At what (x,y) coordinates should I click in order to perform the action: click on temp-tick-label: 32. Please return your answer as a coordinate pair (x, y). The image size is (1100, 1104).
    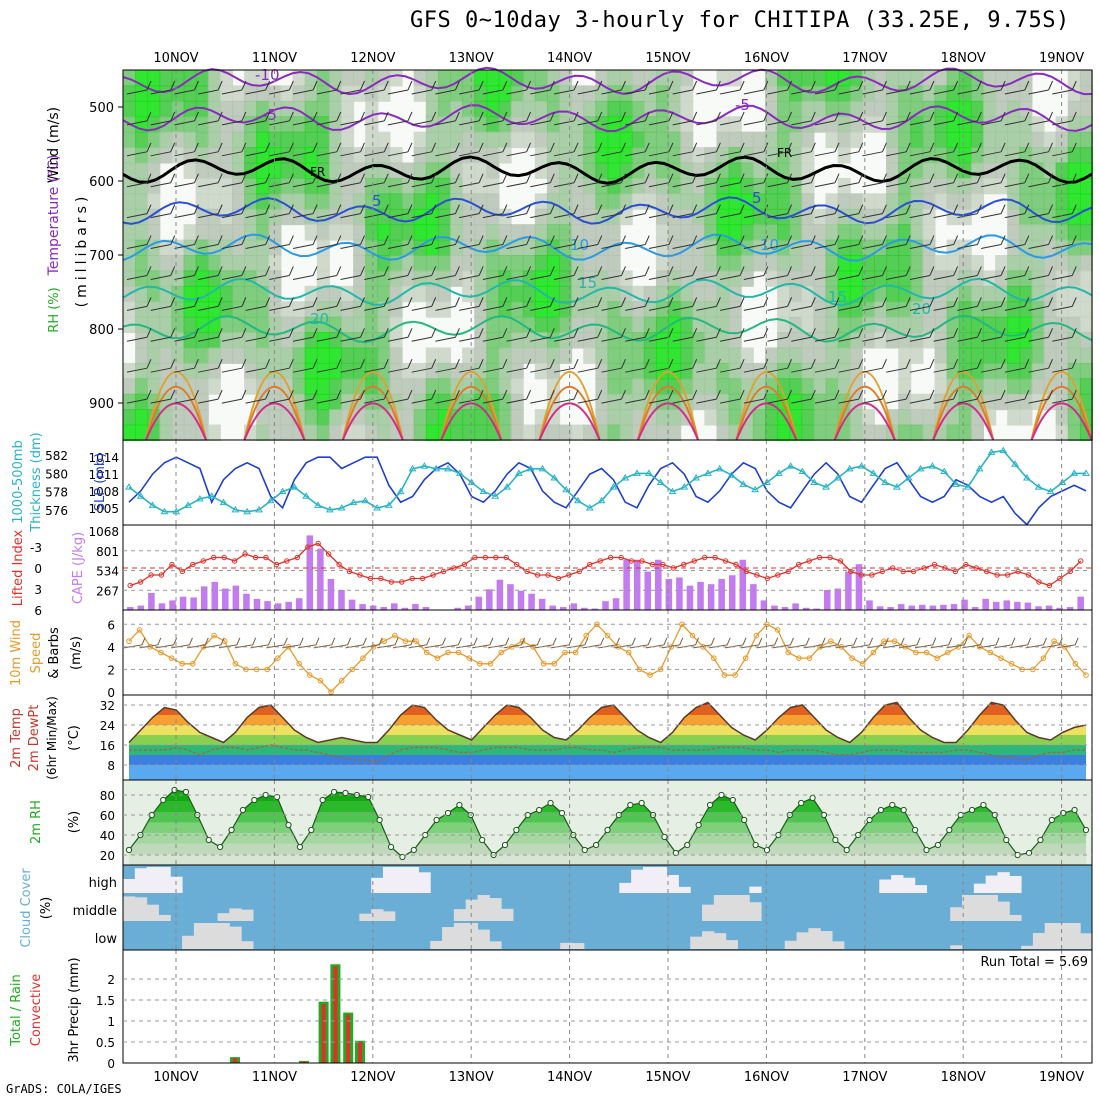
    Looking at the image, I should click on (107, 706).